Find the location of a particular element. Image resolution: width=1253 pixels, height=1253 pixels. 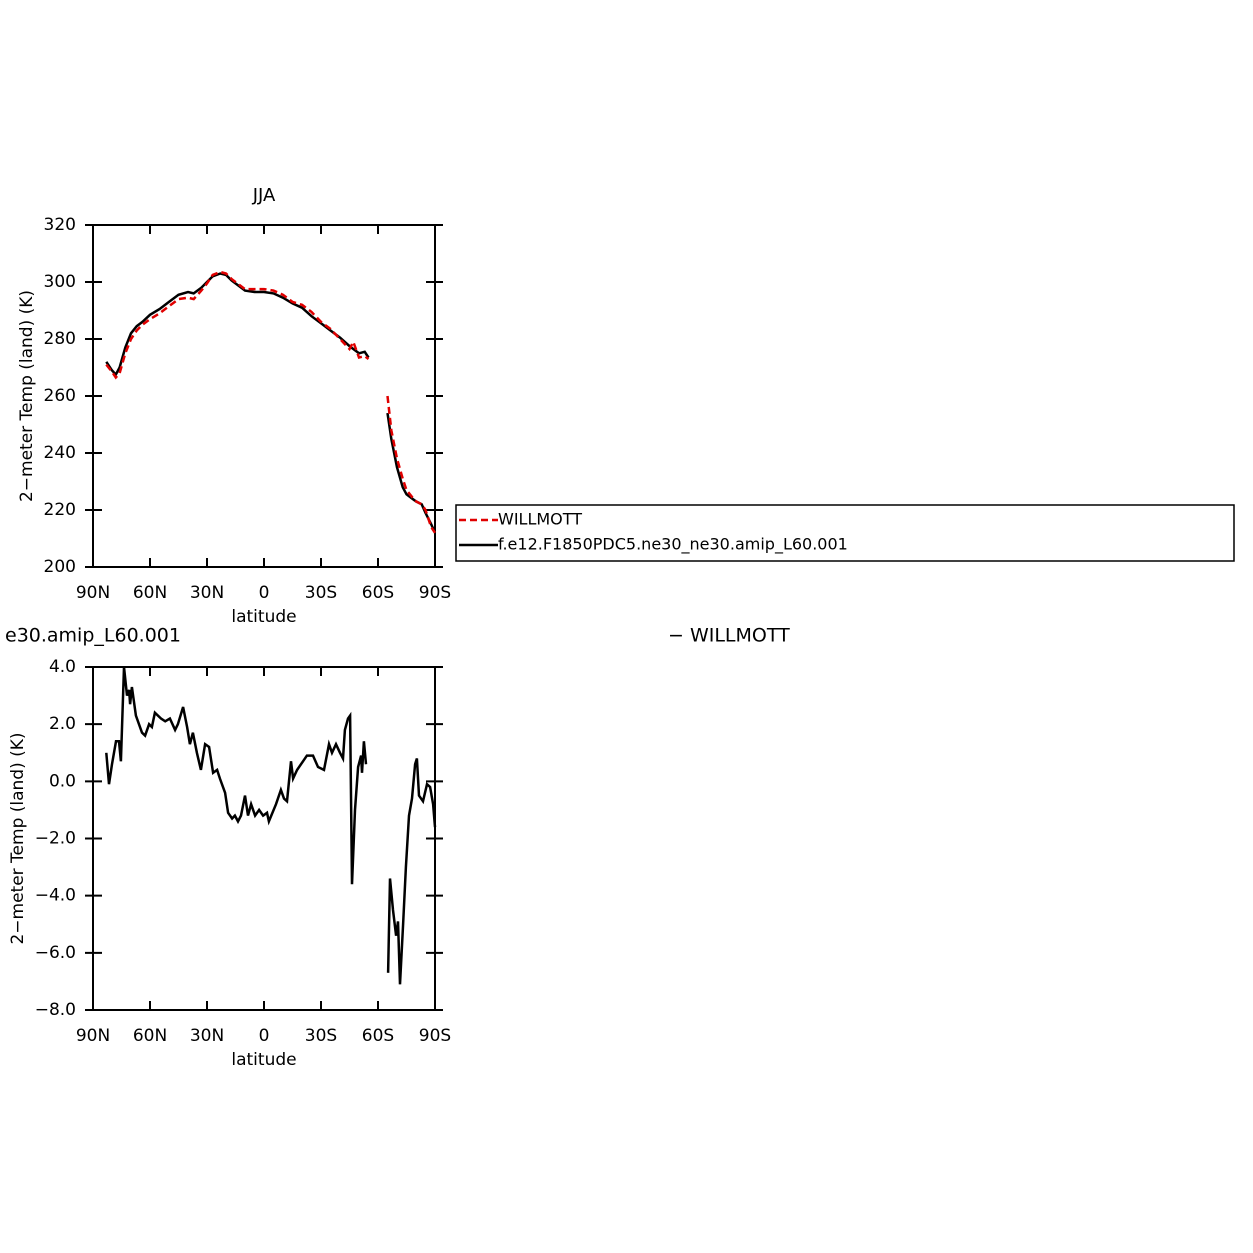

y-tick-label: 200 is located at coordinates (60, 567).